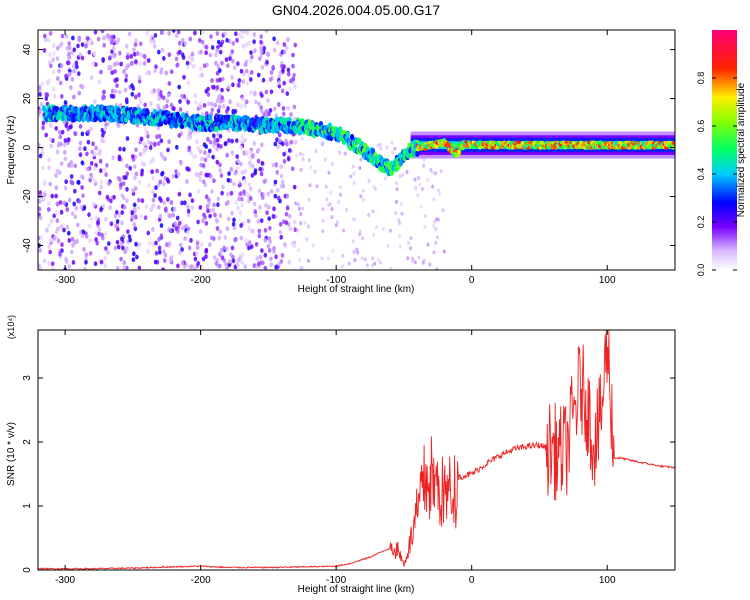 The height and width of the screenshot is (600, 750). Describe the element at coordinates (701, 126) in the screenshot. I see `colorbar-tick-label: 0.6` at that location.